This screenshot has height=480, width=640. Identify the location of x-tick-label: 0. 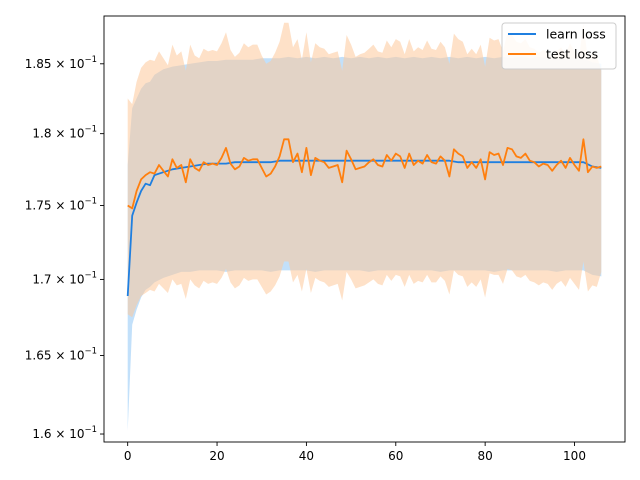
(128, 456).